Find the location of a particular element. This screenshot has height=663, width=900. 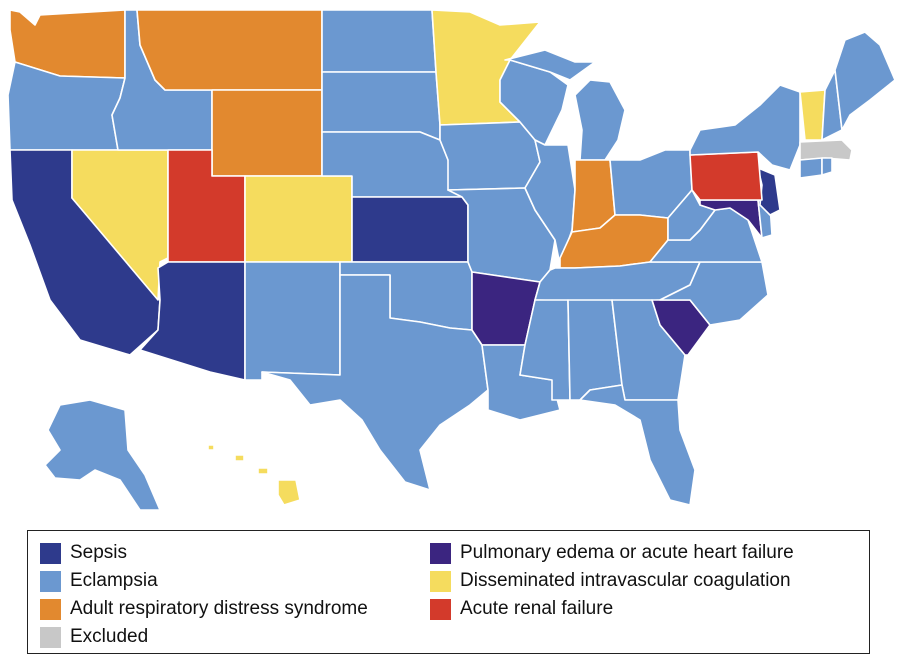

legend-label-dic: Disseminated intravascular coagulation is located at coordinates (625, 580).